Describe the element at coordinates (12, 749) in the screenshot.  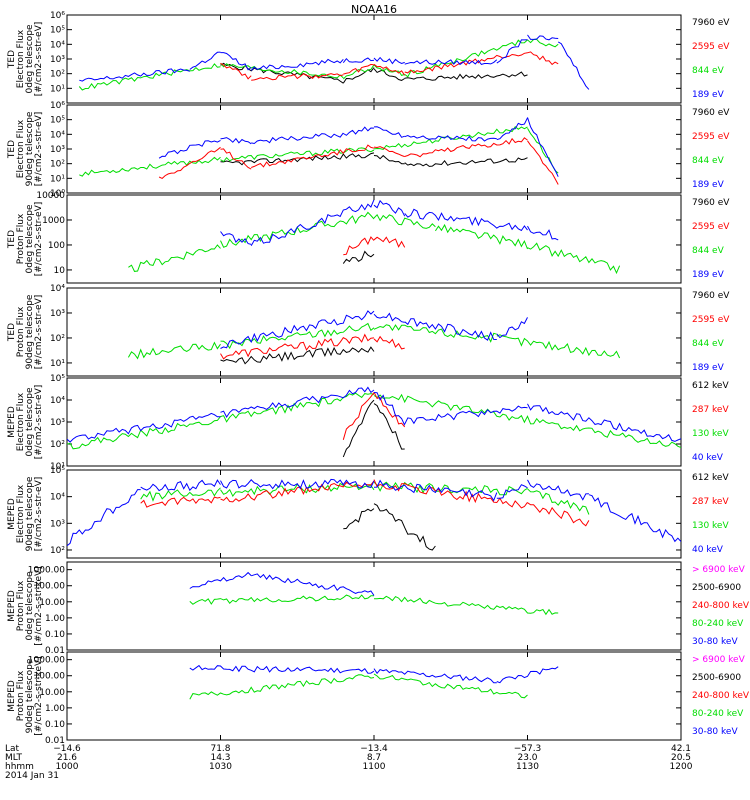
I see `x-row-label: Lat` at that location.